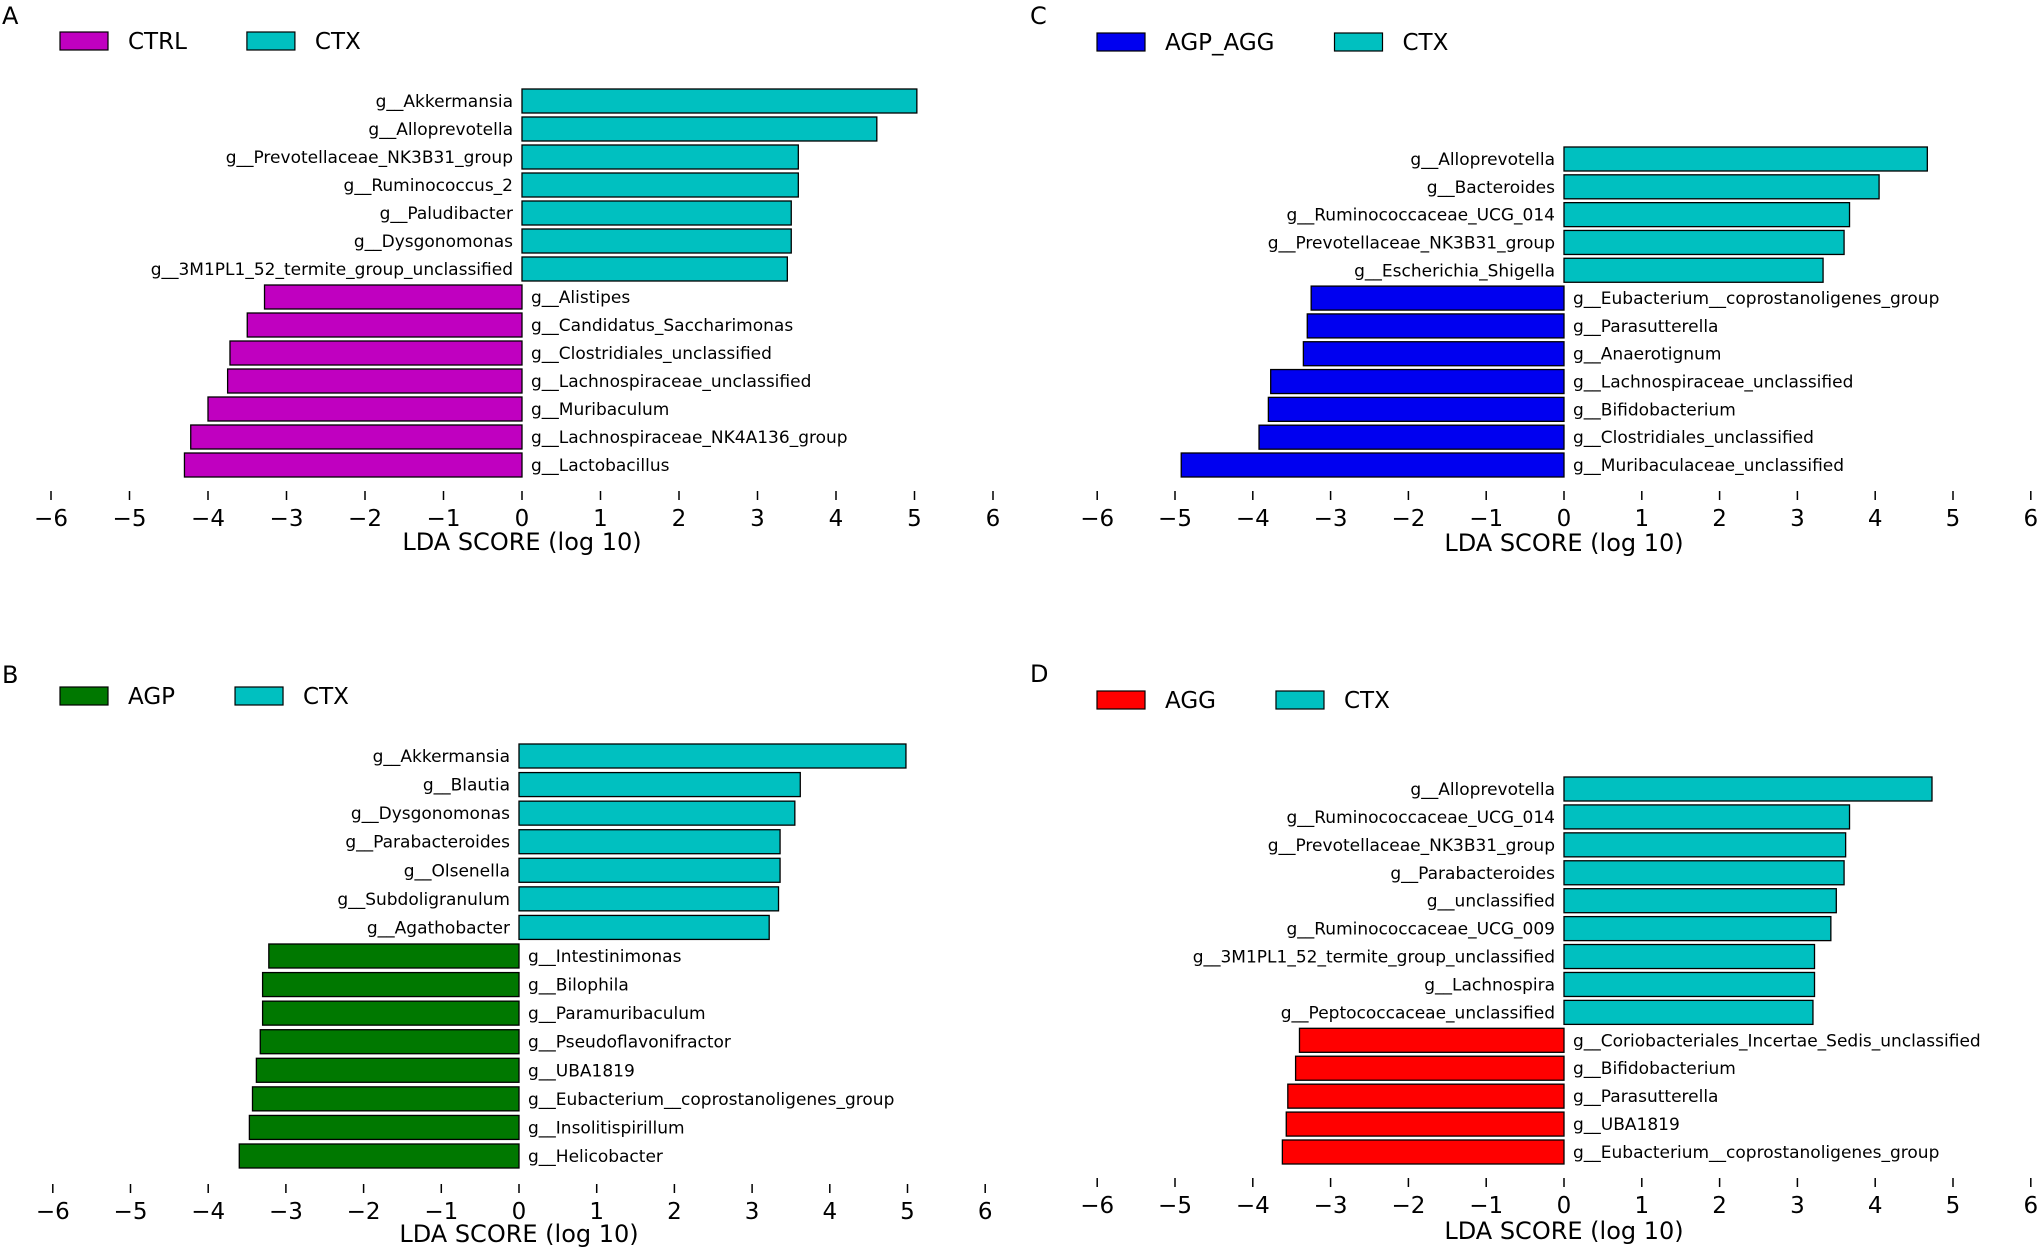  Describe the element at coordinates (711, 1100) in the screenshot. I see `bar-label: g__Eubacterium__coprostanoligenes_group` at that location.